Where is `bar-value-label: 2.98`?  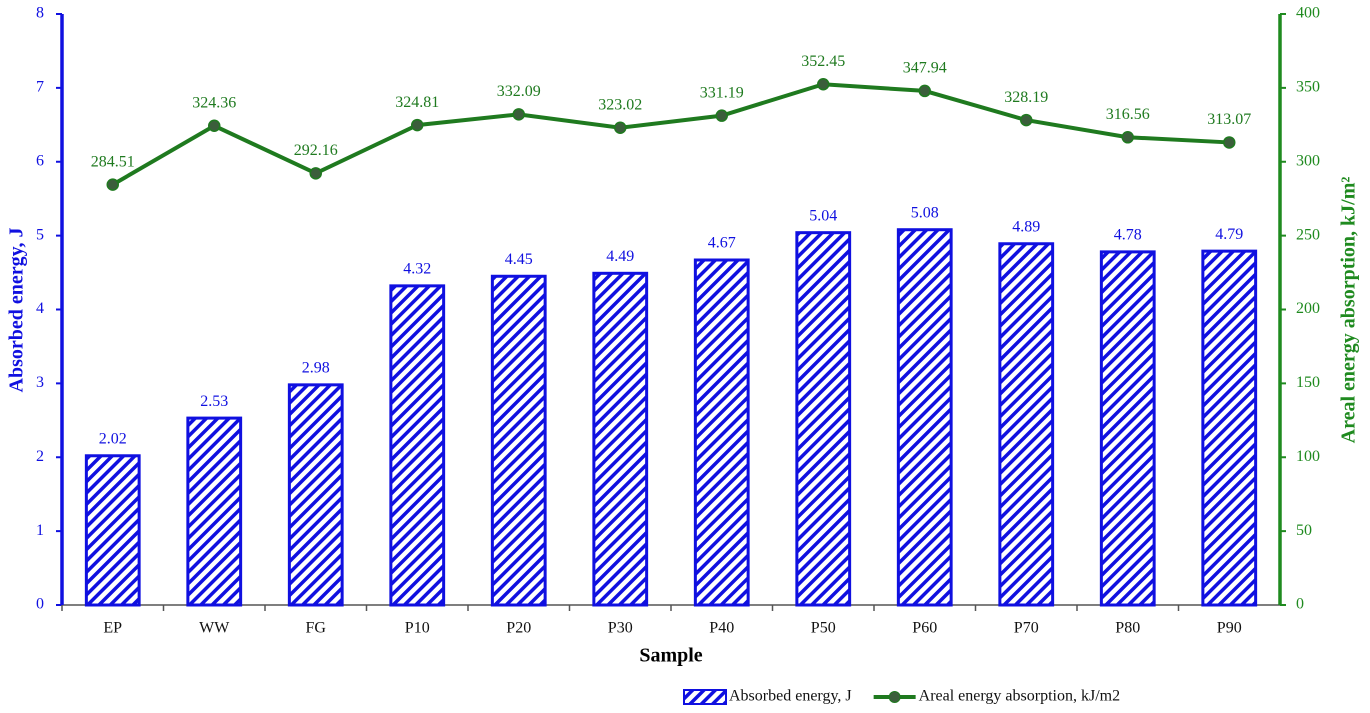 bar-value-label: 2.98 is located at coordinates (316, 368).